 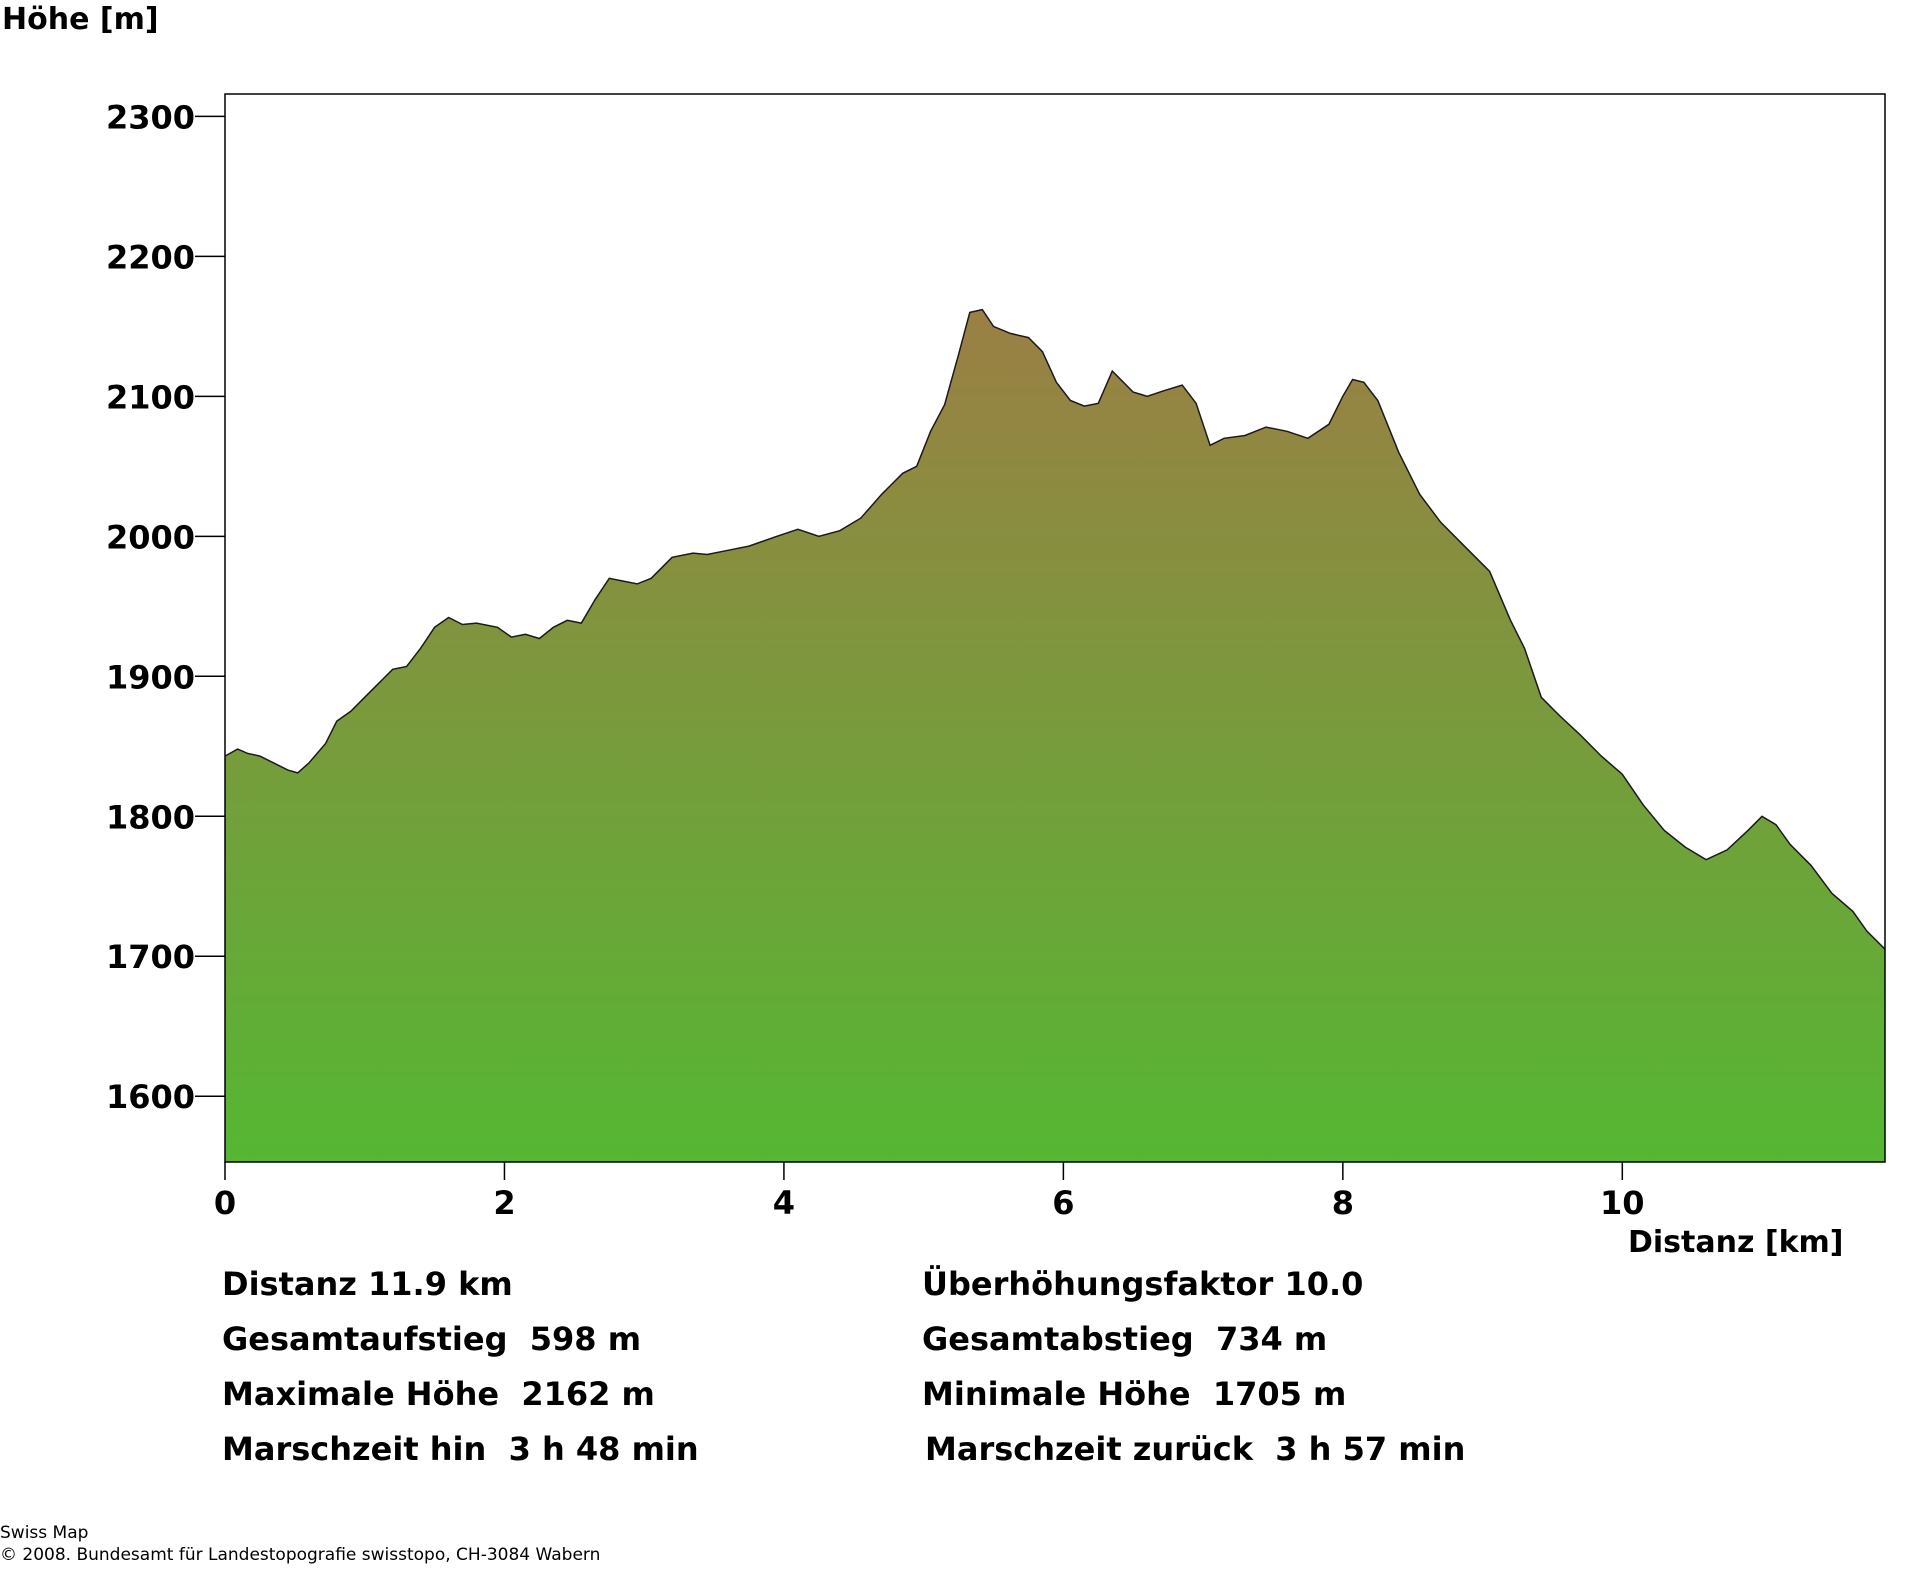 What do you see at coordinates (44, 1533) in the screenshot?
I see `credit-source: Swiss Map` at bounding box center [44, 1533].